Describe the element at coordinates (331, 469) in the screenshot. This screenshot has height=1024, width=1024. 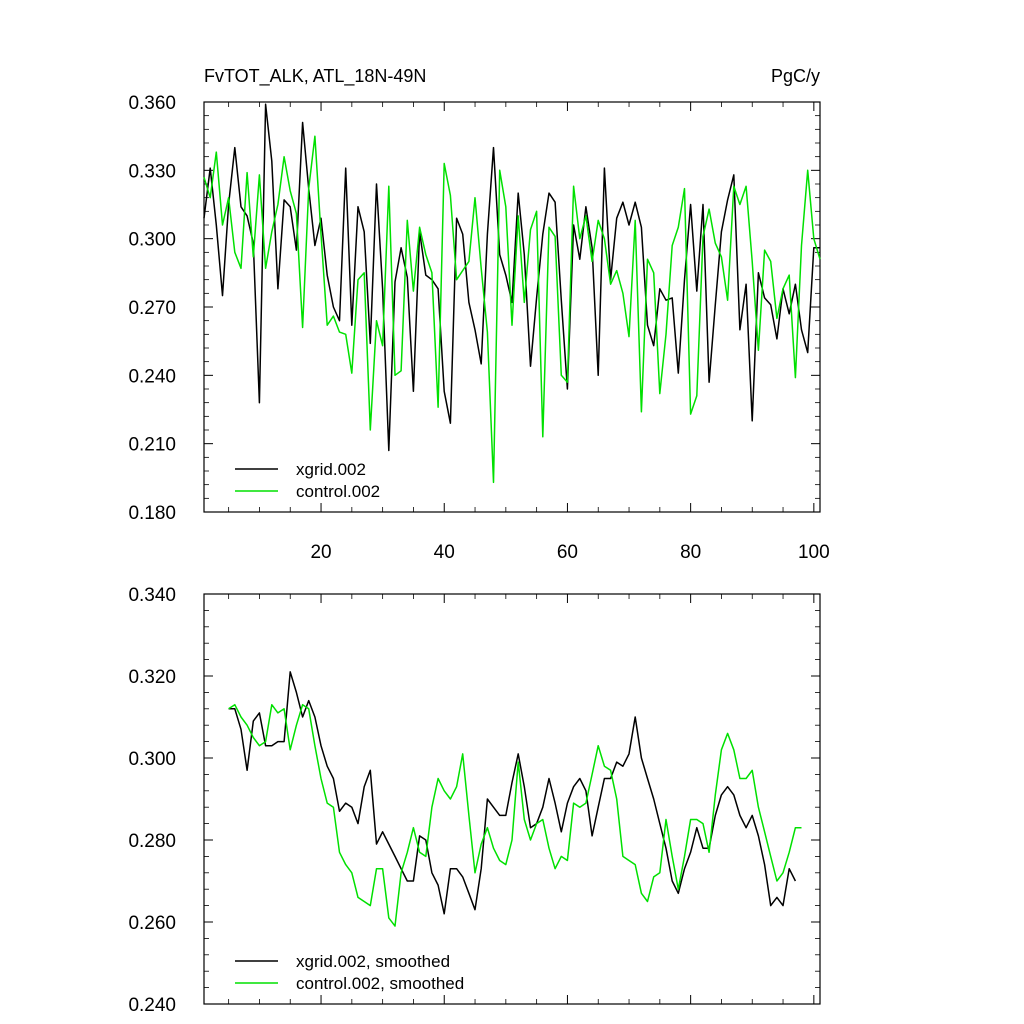
I see `legend-label-xgrid: xgrid.002` at that location.